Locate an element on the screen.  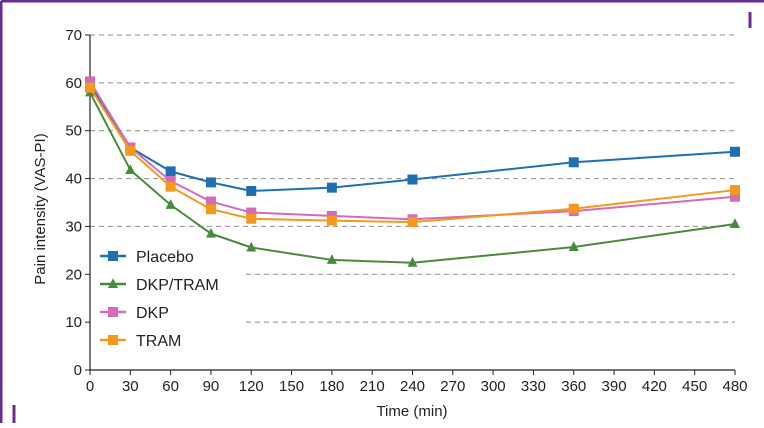
legend-label: TRAM is located at coordinates (158, 341).